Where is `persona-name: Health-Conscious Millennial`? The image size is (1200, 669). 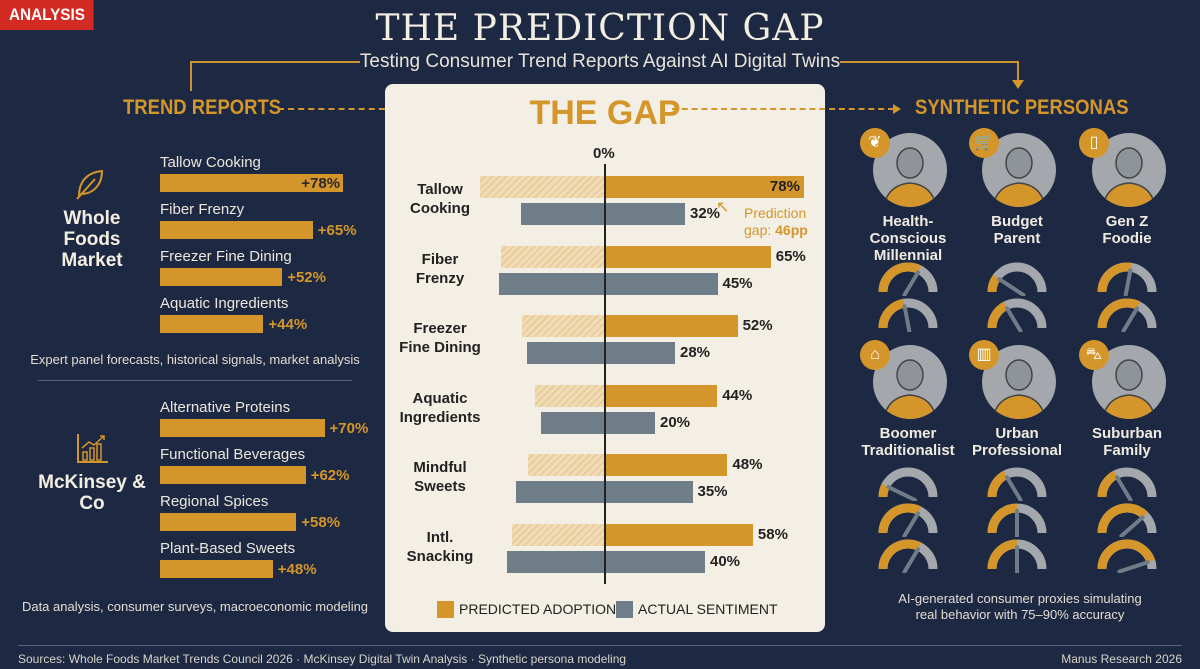
persona-name: Health-Conscious Millennial is located at coordinates (908, 238).